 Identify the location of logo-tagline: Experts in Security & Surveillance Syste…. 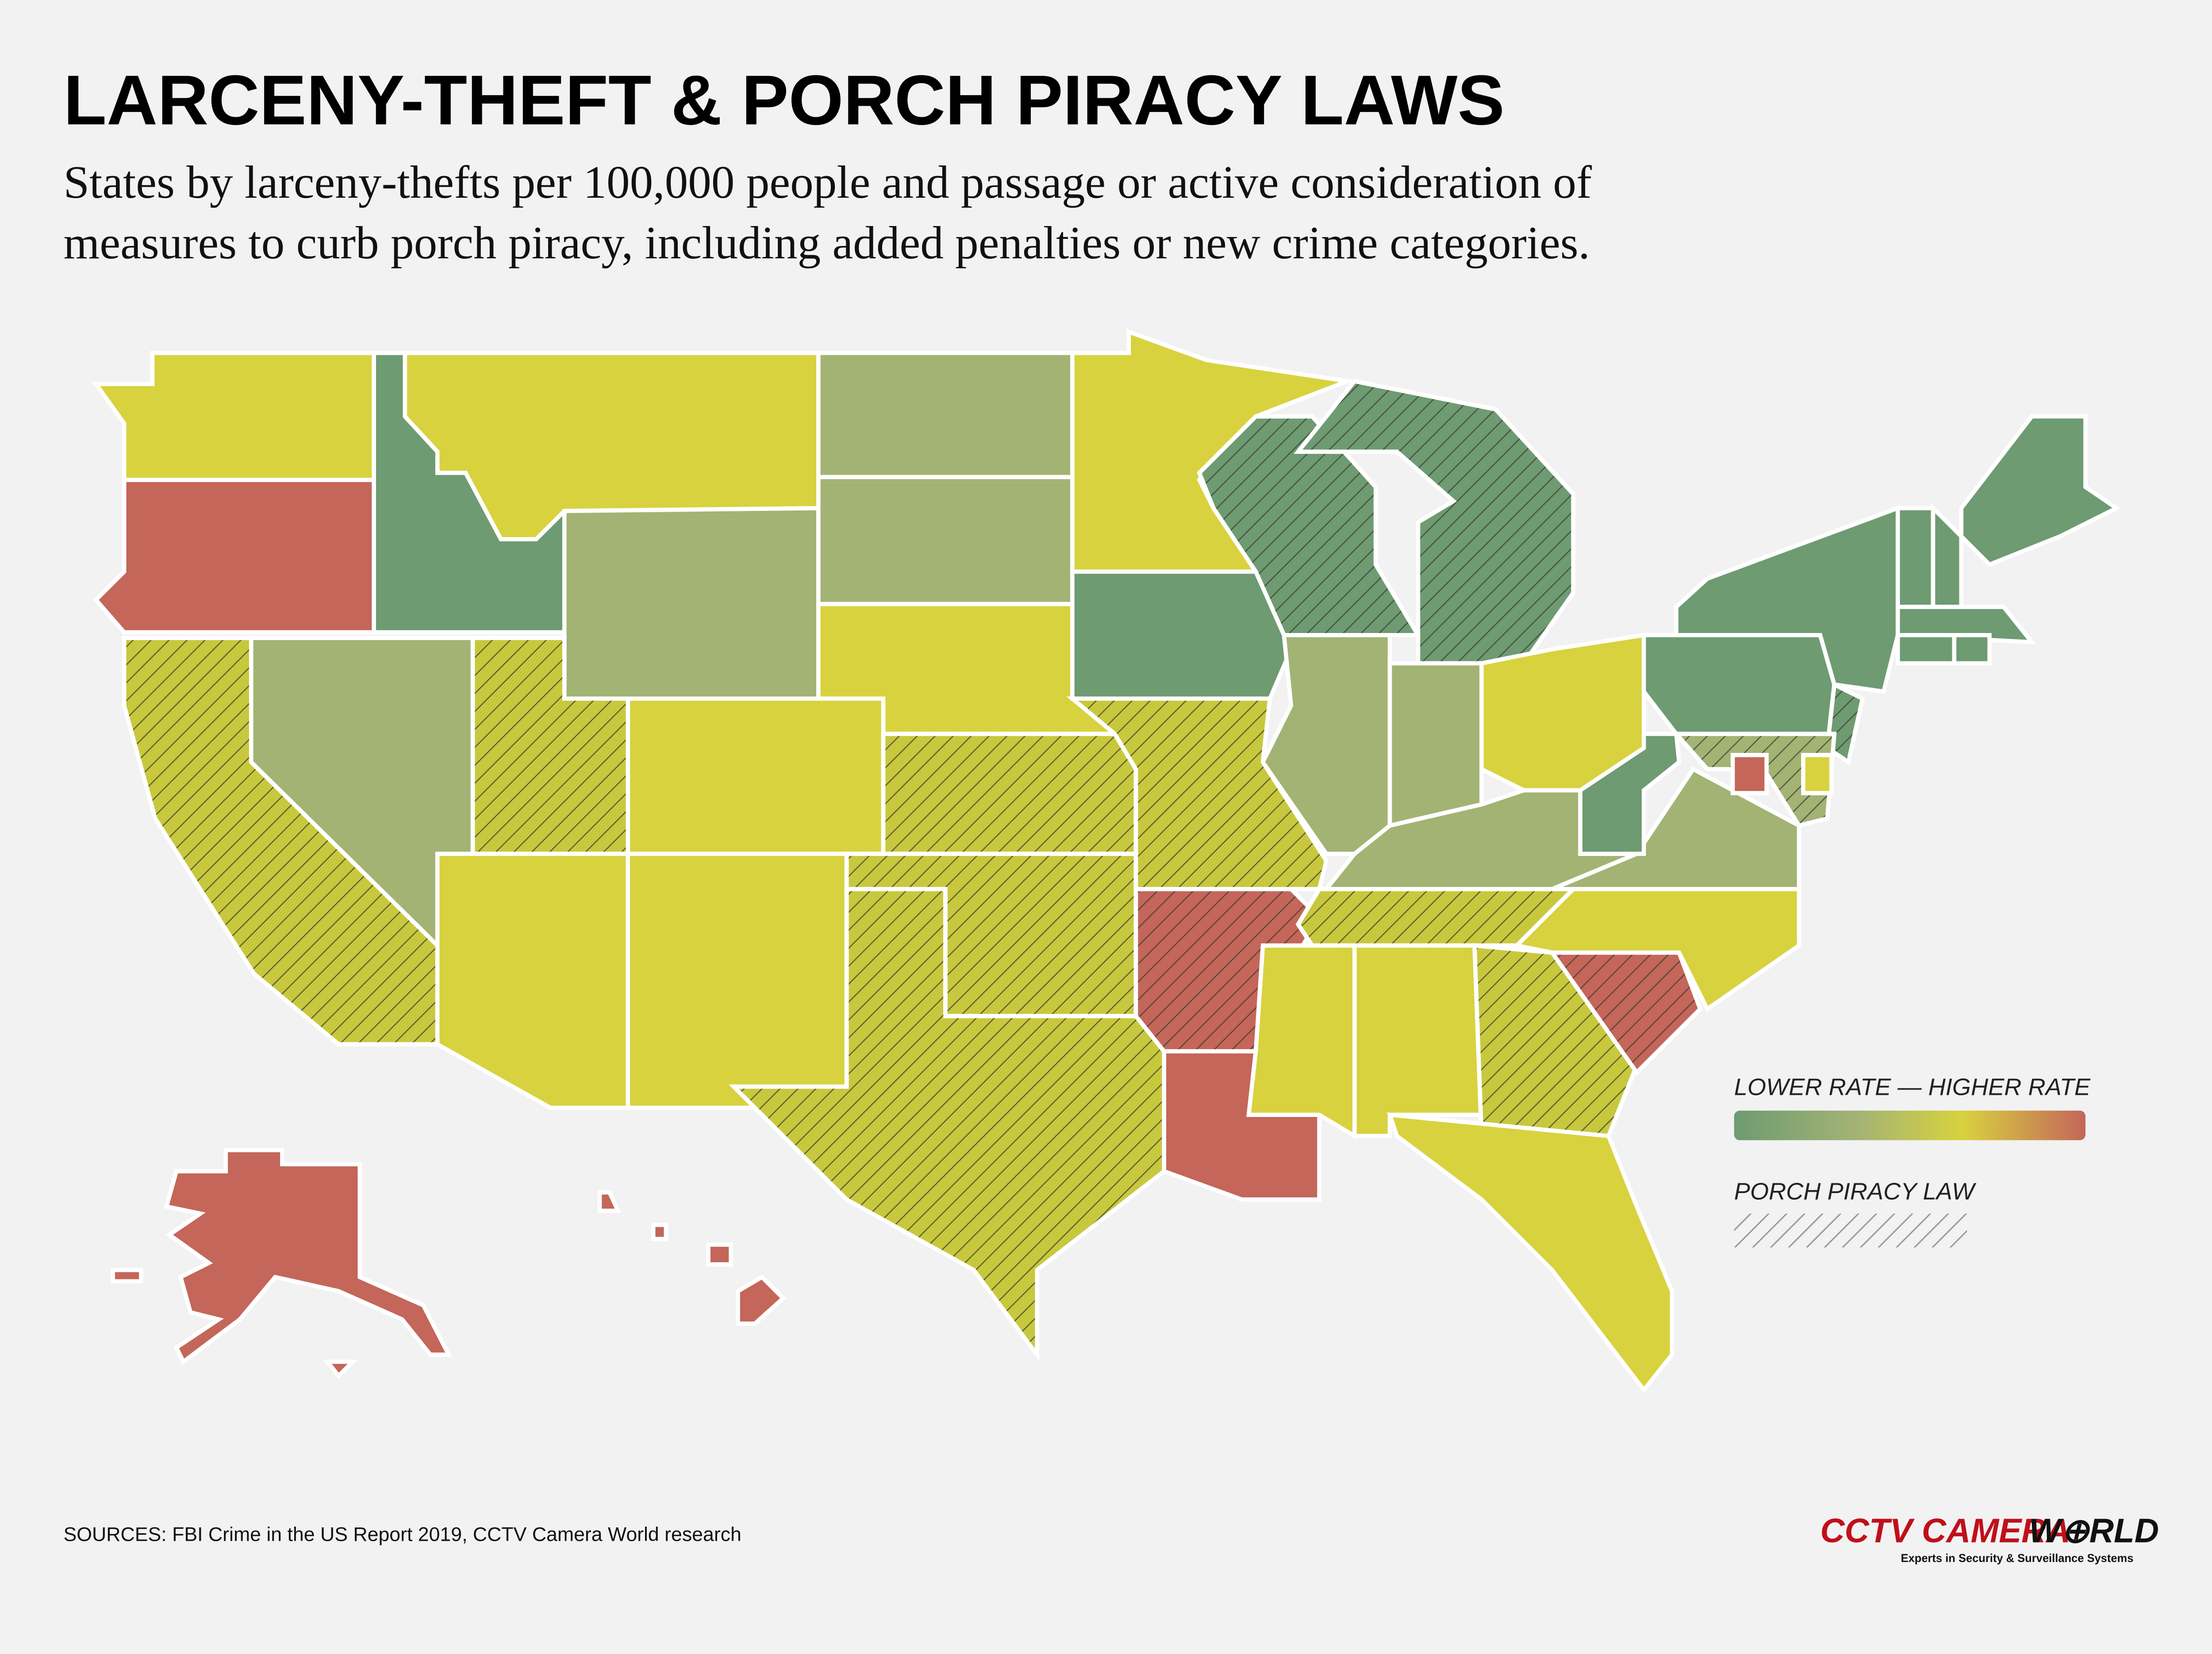
(2018, 1558).